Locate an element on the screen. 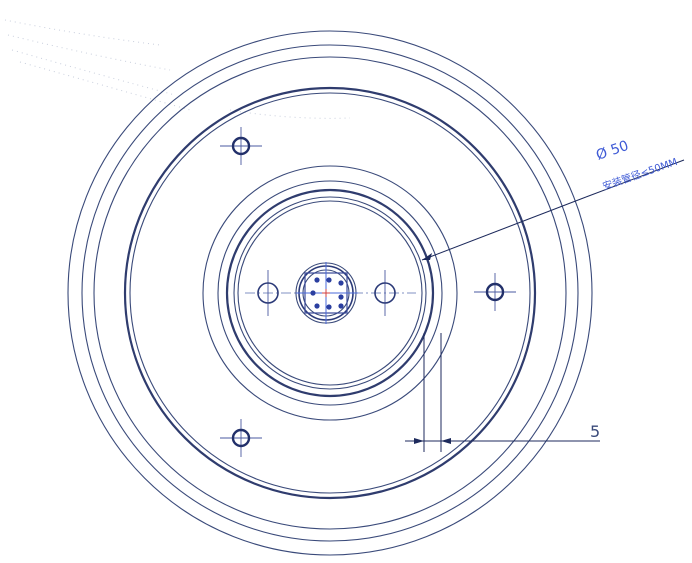 The image size is (692, 563). bolt-hole-top-left is located at coordinates (241, 146).